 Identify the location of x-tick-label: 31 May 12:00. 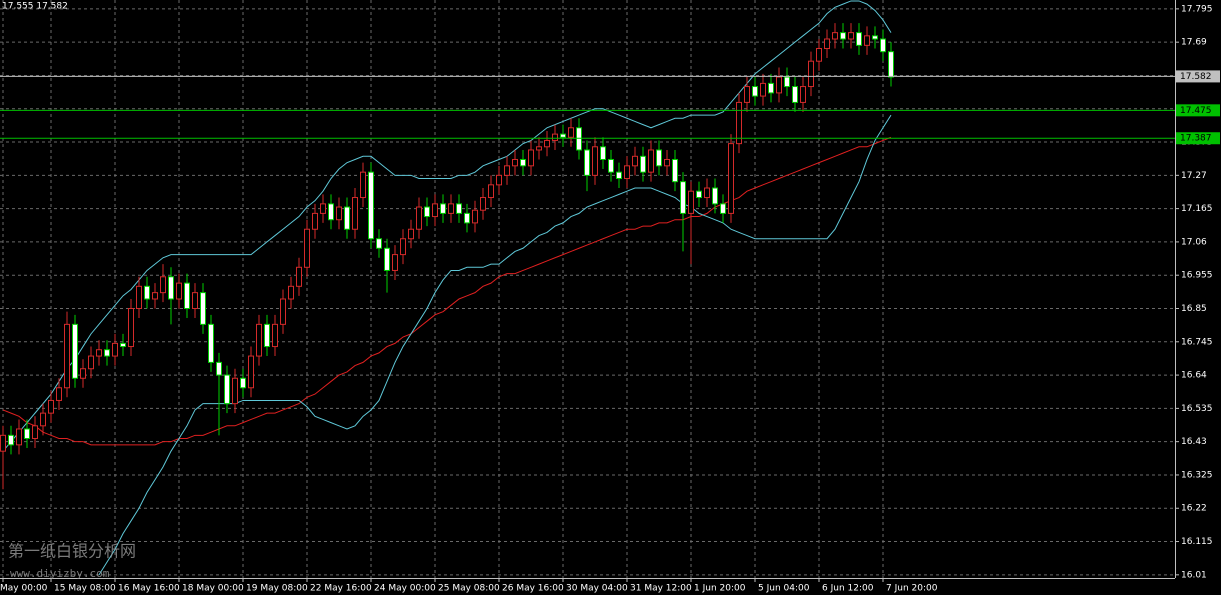
(661, 589).